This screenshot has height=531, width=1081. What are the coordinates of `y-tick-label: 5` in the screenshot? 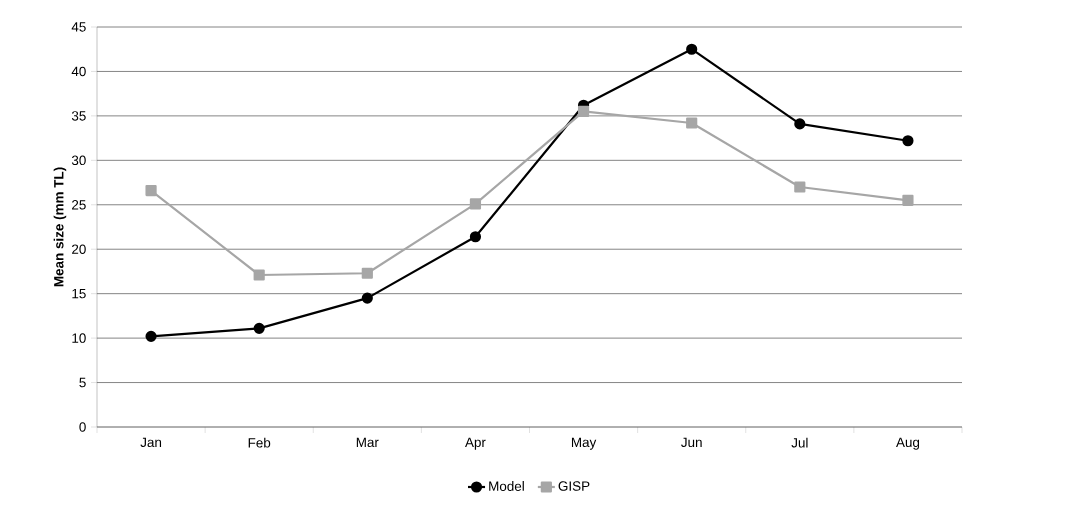 It's located at (82, 382).